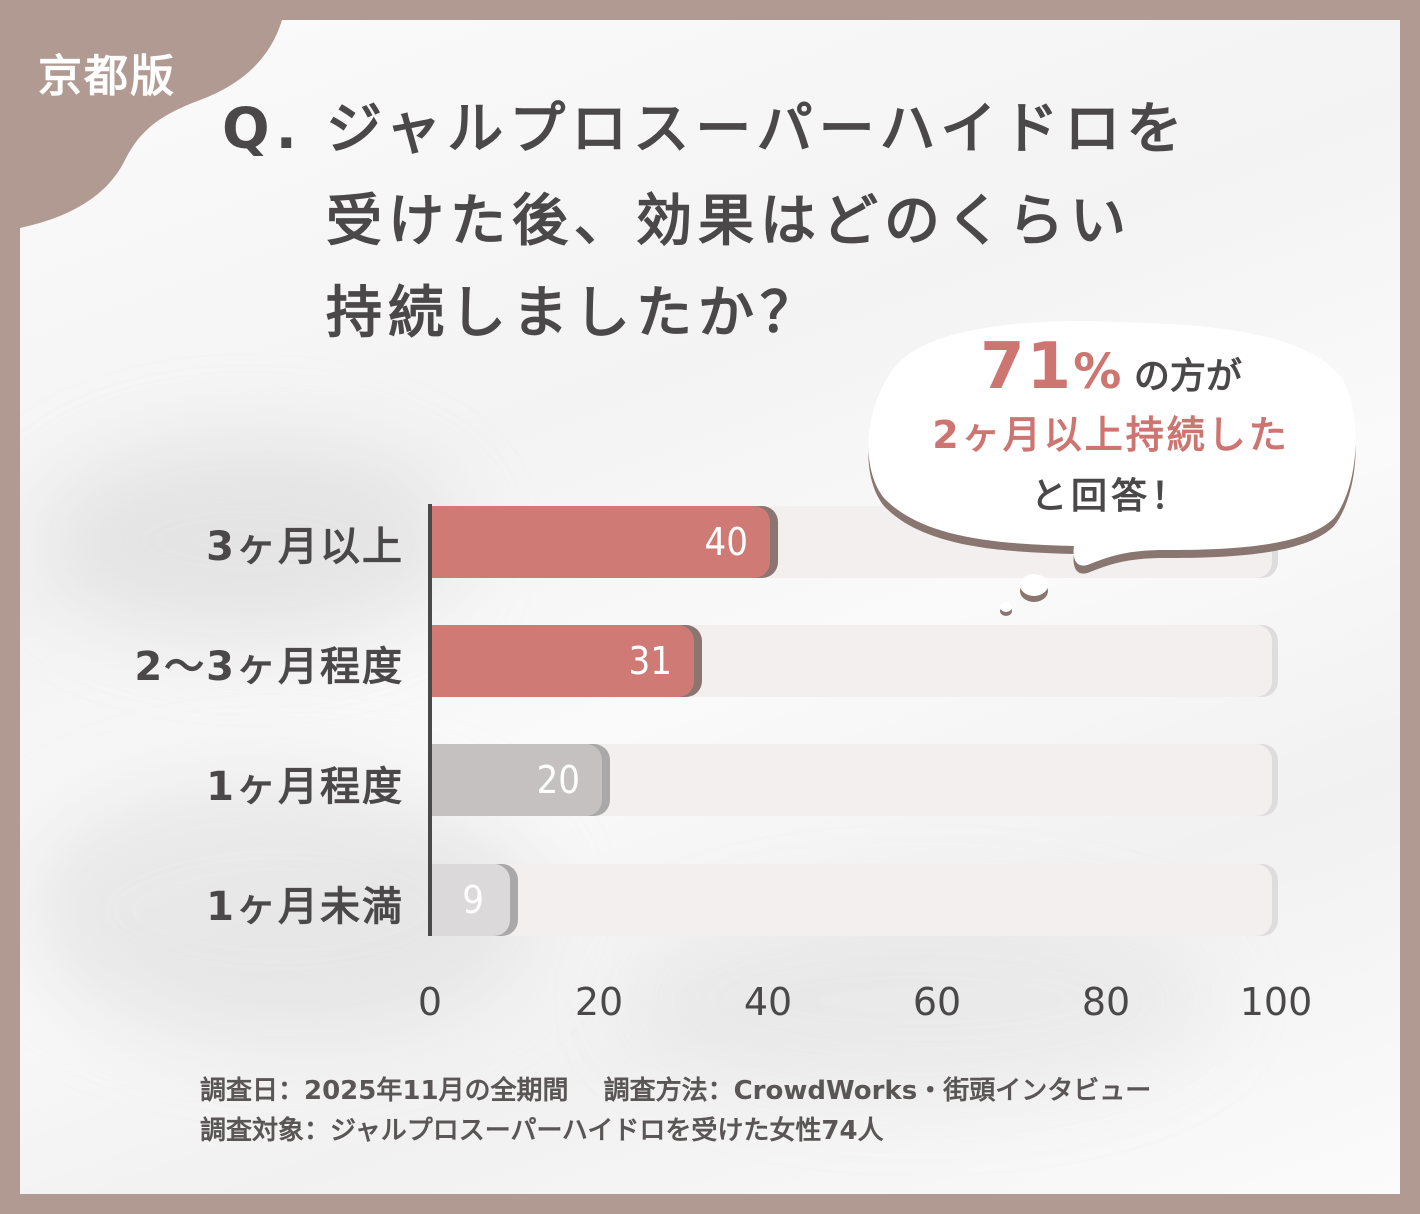  I want to click on category-label-1-month: 1ヶ月程度, so click(305, 787).